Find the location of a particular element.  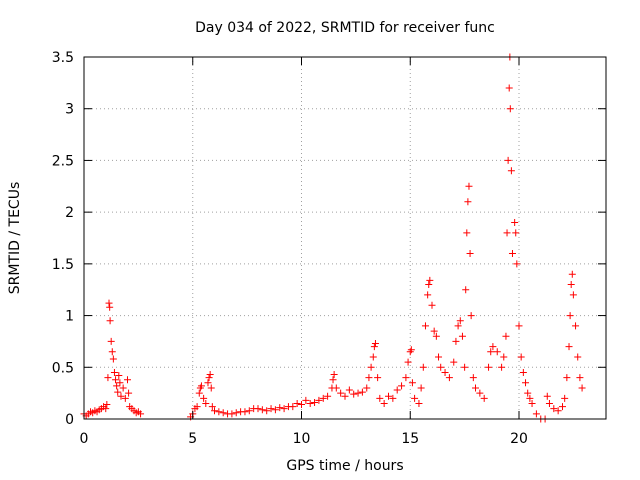

y-tick-label: 1 is located at coordinates (69, 317).